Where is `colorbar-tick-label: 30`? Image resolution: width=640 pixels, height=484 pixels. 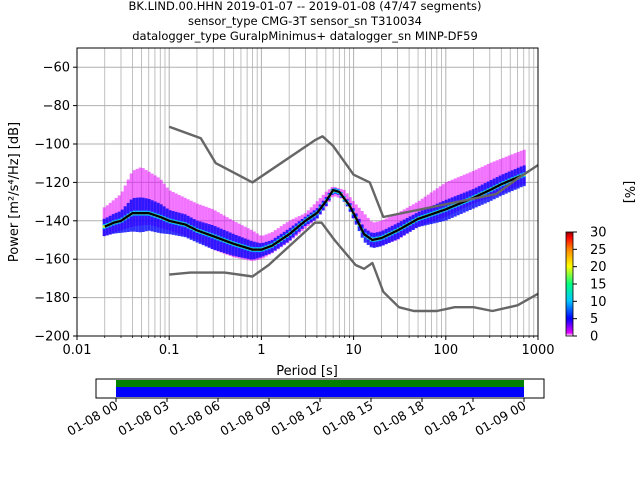 colorbar-tick-label: 30 is located at coordinates (598, 233).